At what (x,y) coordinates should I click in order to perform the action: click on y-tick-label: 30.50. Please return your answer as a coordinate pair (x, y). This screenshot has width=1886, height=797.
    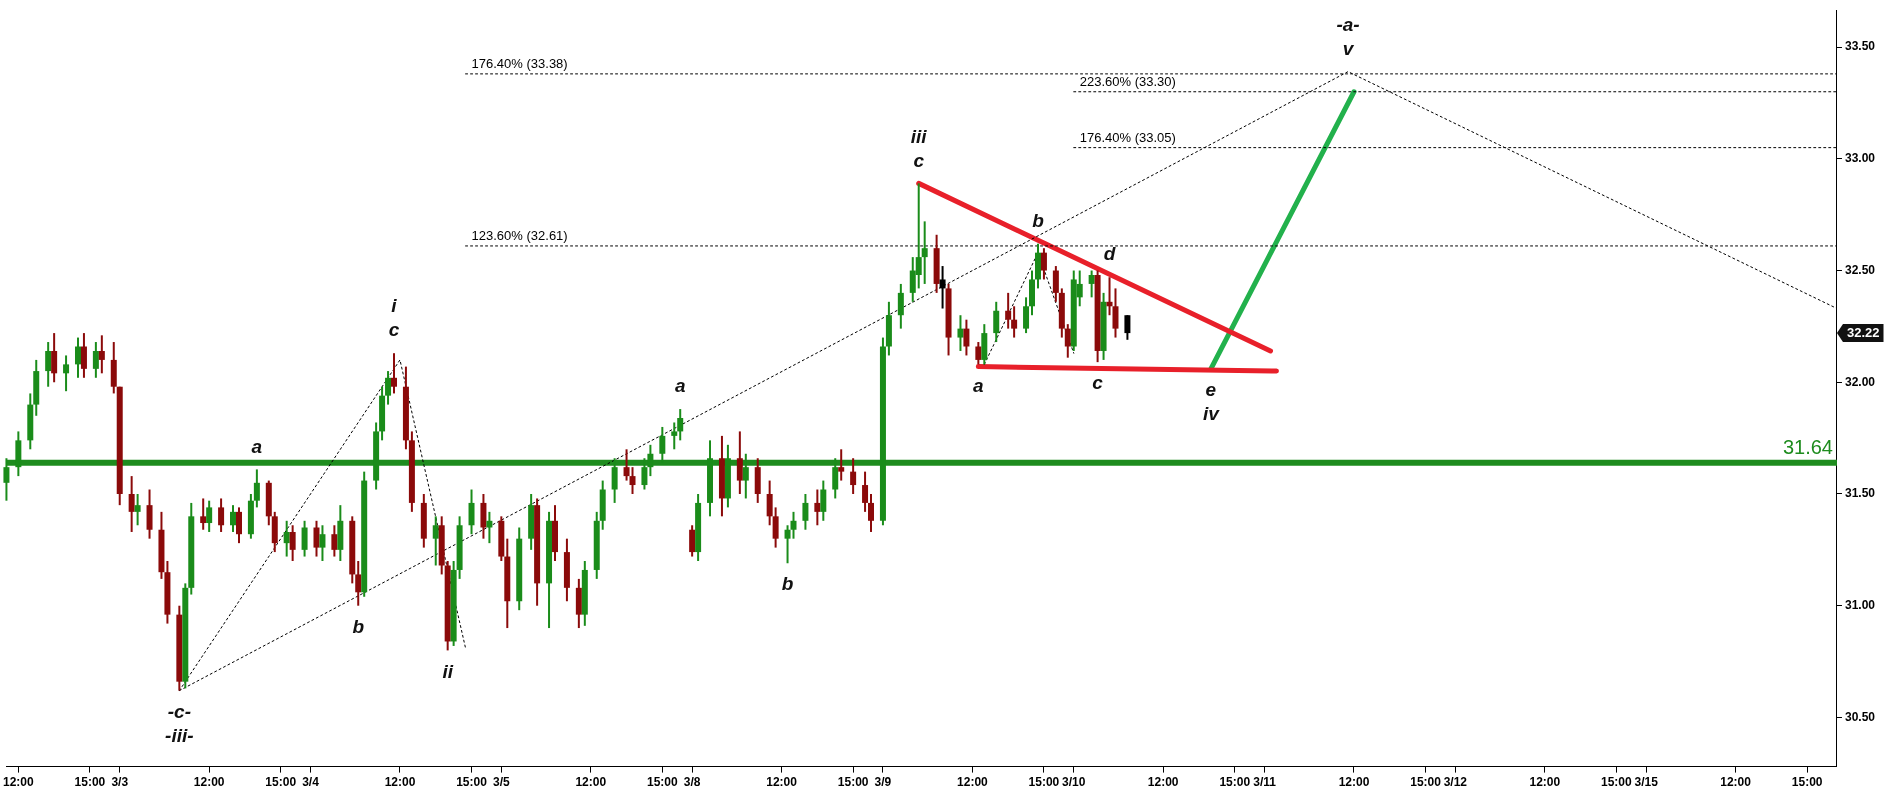
    Looking at the image, I should click on (1860, 716).